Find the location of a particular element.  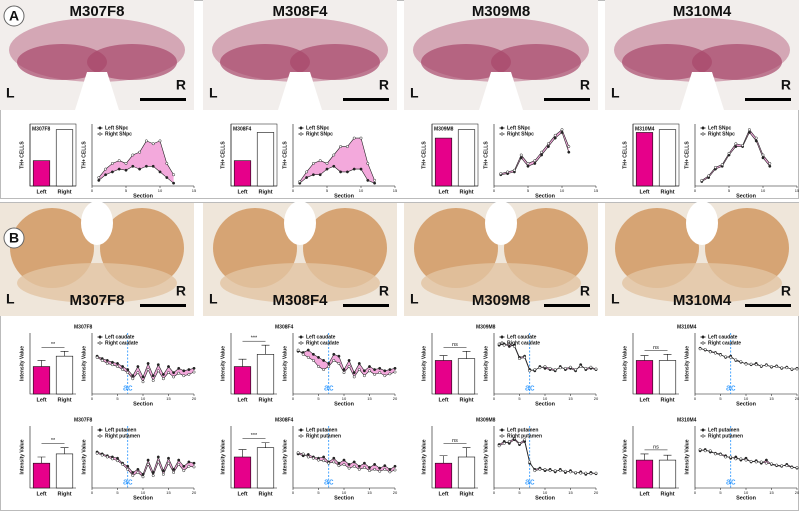

significance-label: ns is located at coordinates (455, 441).